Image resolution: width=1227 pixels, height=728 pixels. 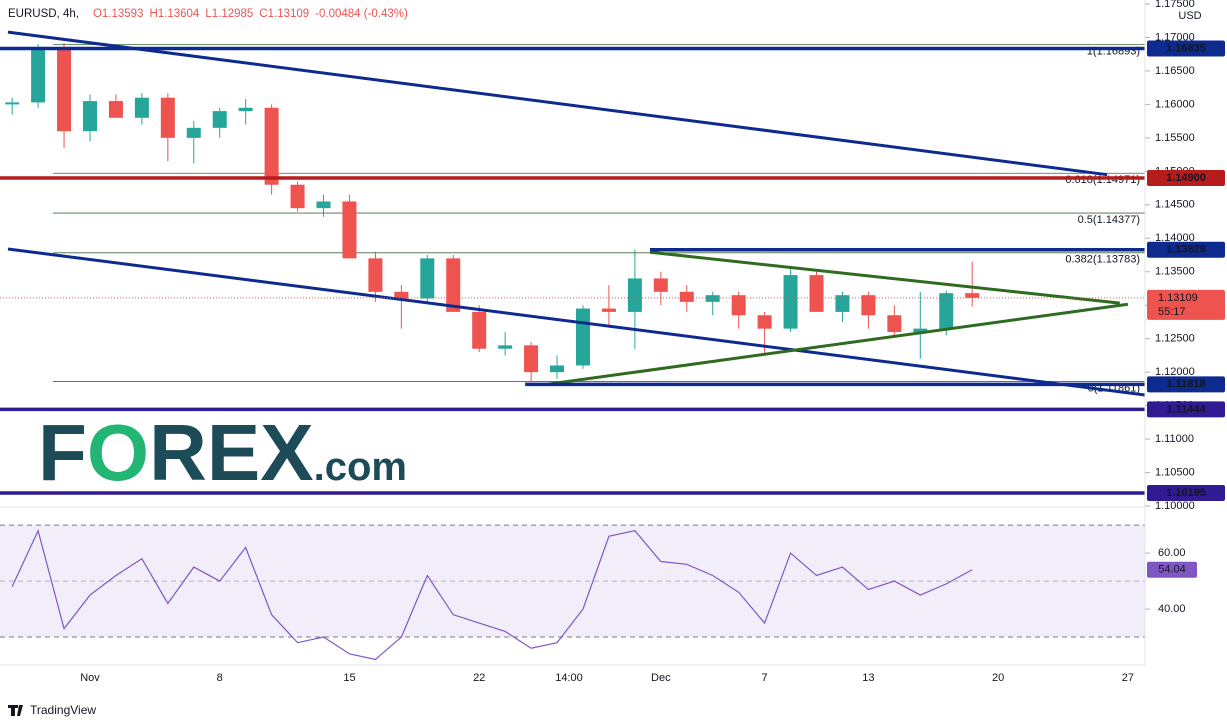 What do you see at coordinates (1172, 312) in the screenshot?
I see `countdown-label: 55:17` at bounding box center [1172, 312].